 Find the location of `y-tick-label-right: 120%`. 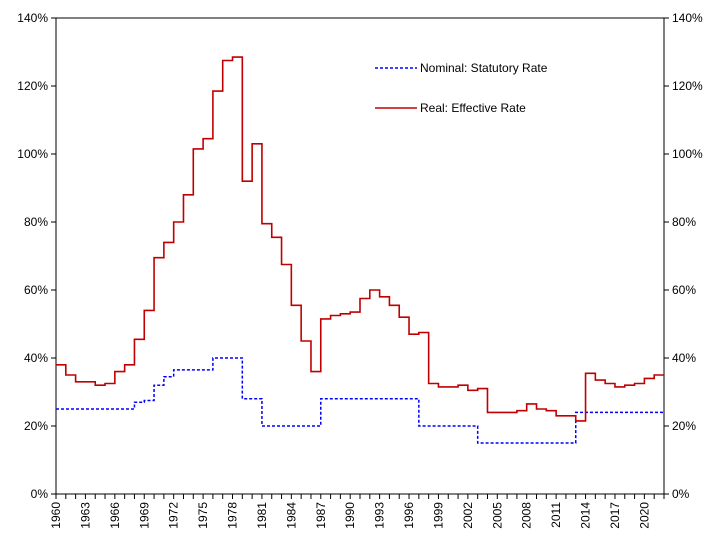

y-tick-label-right: 120% is located at coordinates (687, 86).